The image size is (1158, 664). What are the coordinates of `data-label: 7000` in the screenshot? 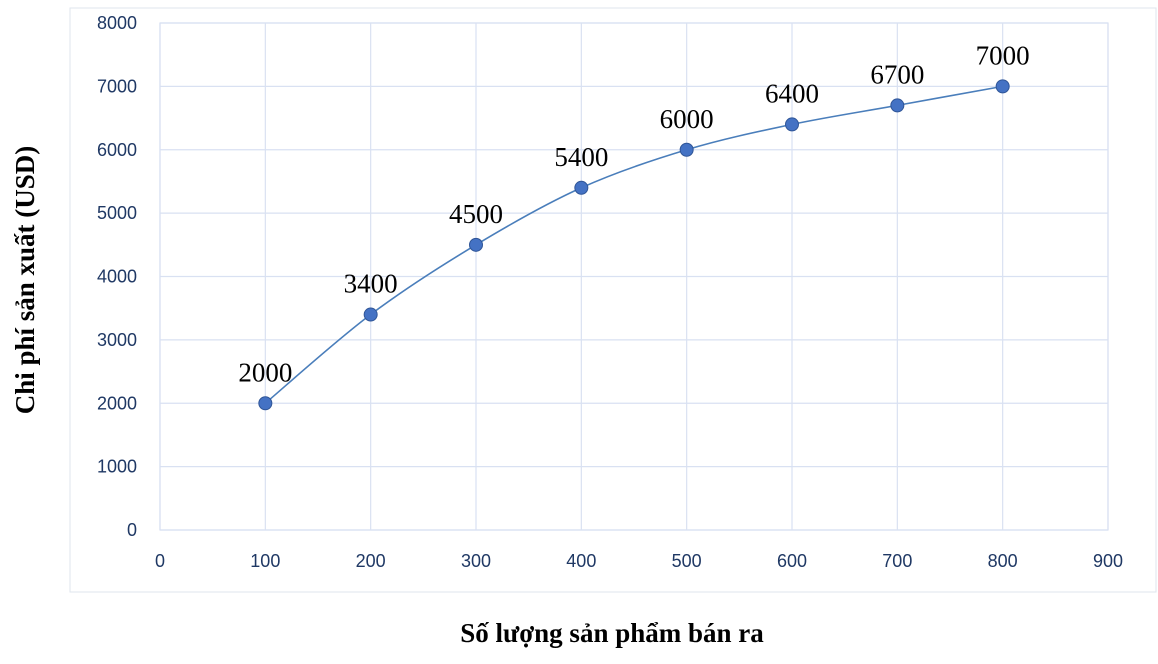 It's located at (1003, 55).